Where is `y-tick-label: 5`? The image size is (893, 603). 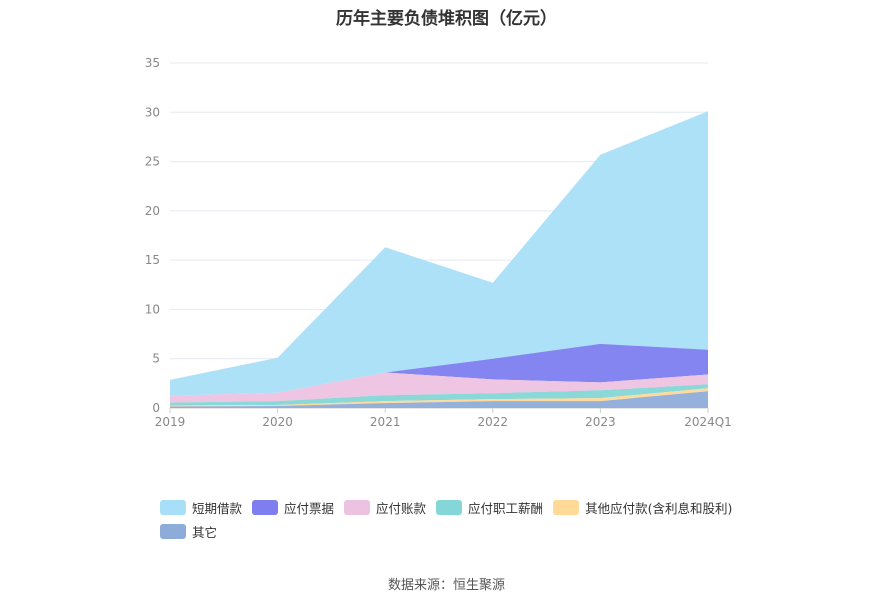 y-tick-label: 5 is located at coordinates (156, 359).